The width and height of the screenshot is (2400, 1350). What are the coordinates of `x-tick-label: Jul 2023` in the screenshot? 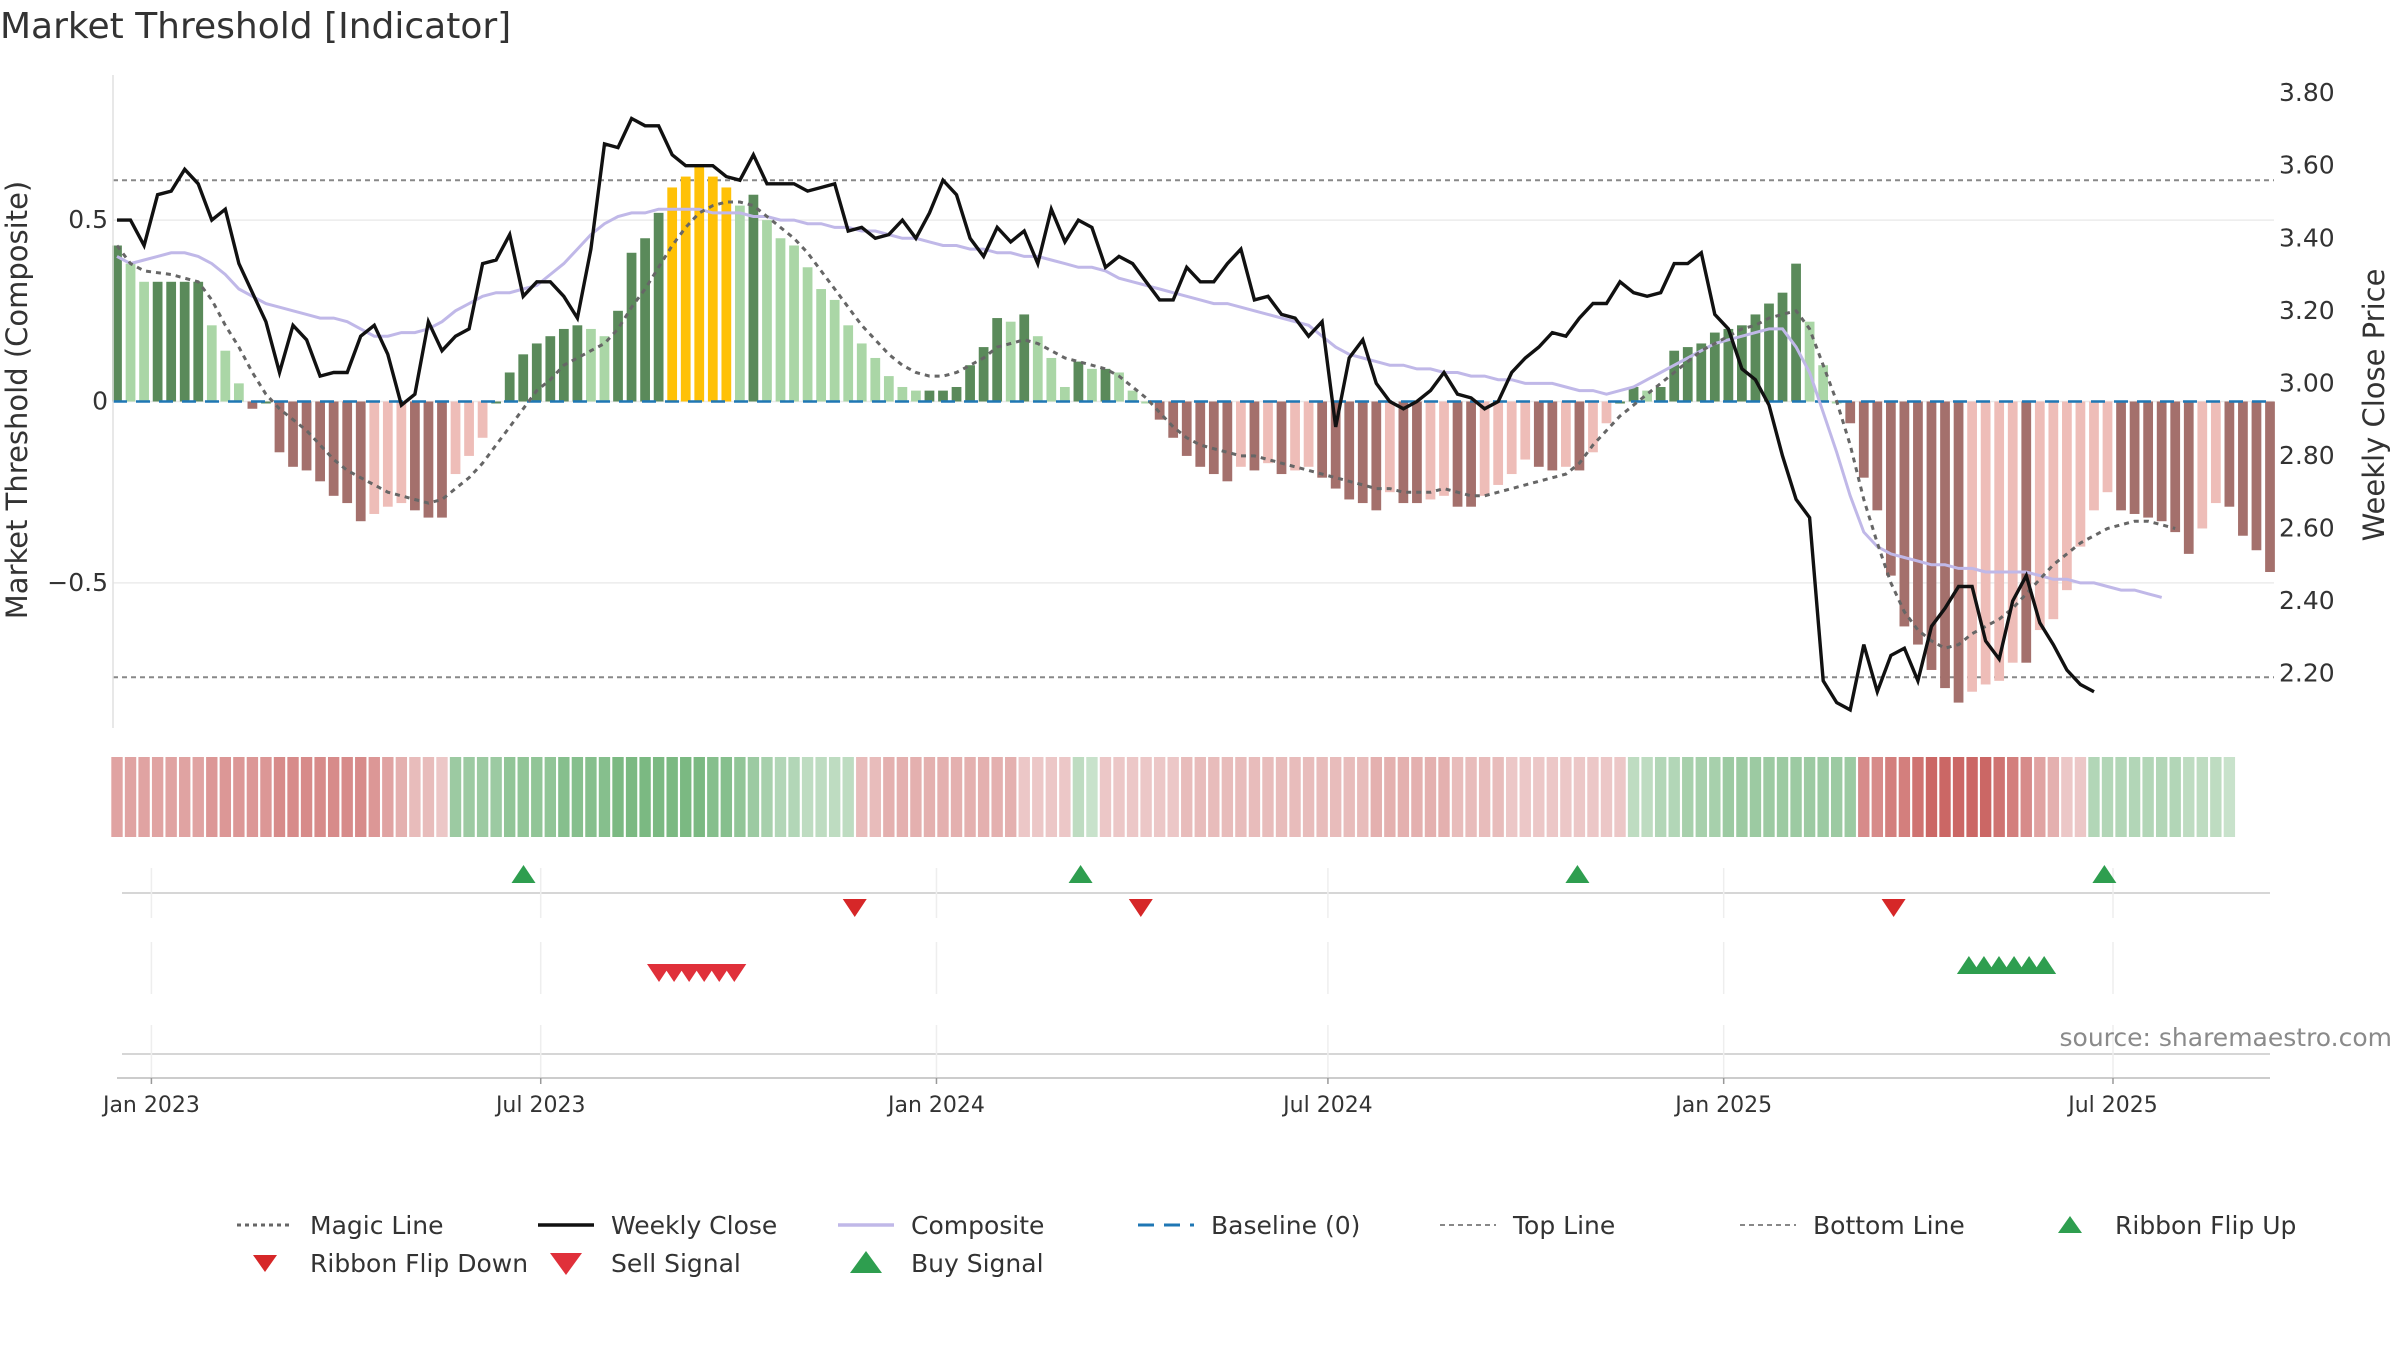 It's located at (540, 1105).